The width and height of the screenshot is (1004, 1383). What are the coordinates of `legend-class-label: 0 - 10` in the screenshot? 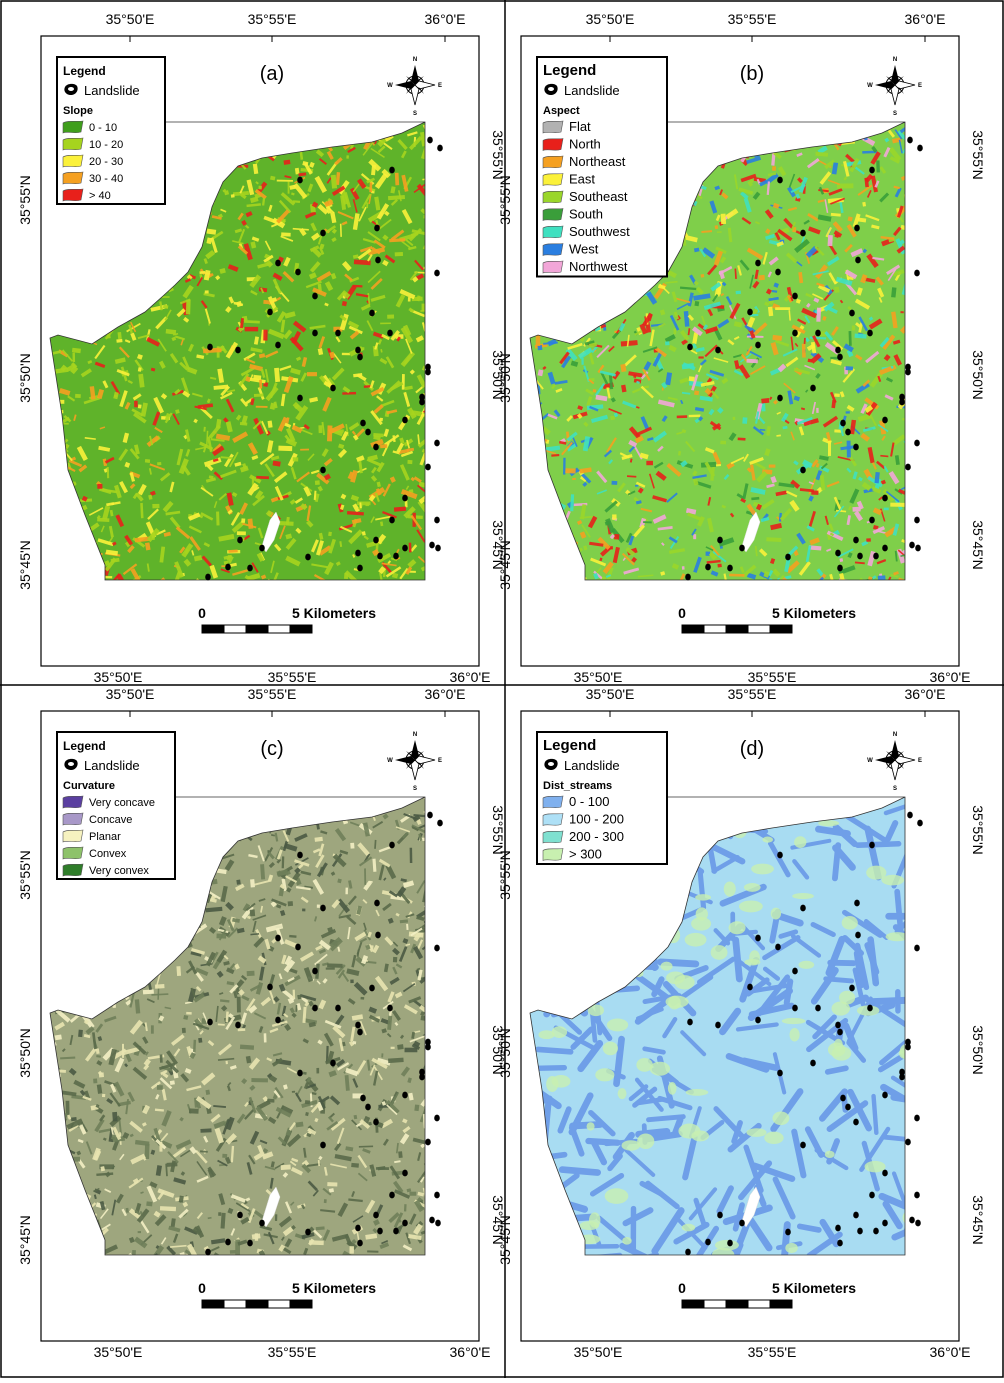 It's located at (103, 128).